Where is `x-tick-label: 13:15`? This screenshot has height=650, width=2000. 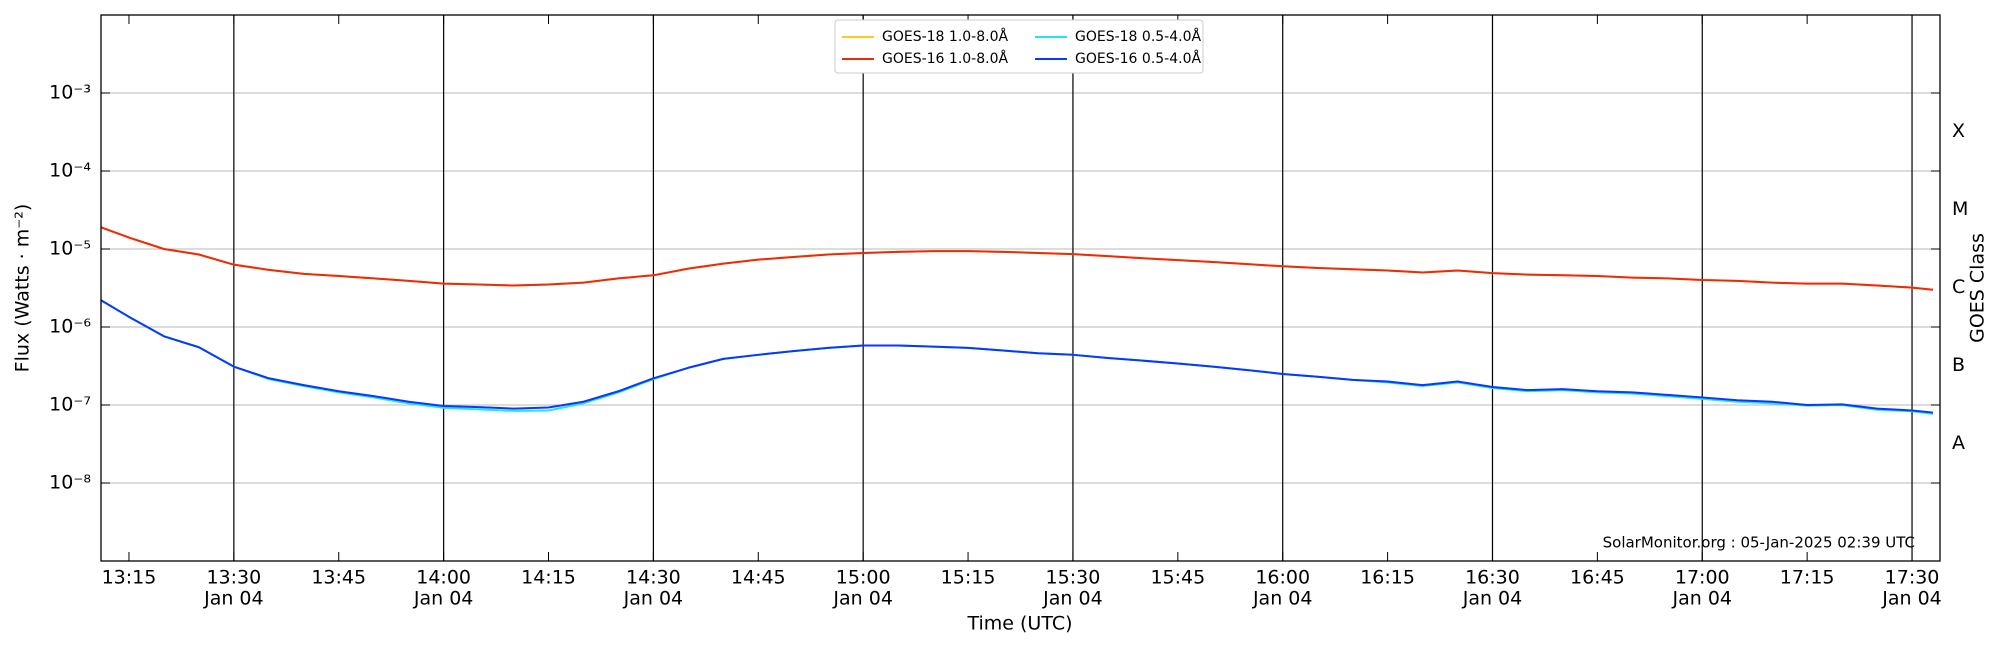 x-tick-label: 13:15 is located at coordinates (129, 578).